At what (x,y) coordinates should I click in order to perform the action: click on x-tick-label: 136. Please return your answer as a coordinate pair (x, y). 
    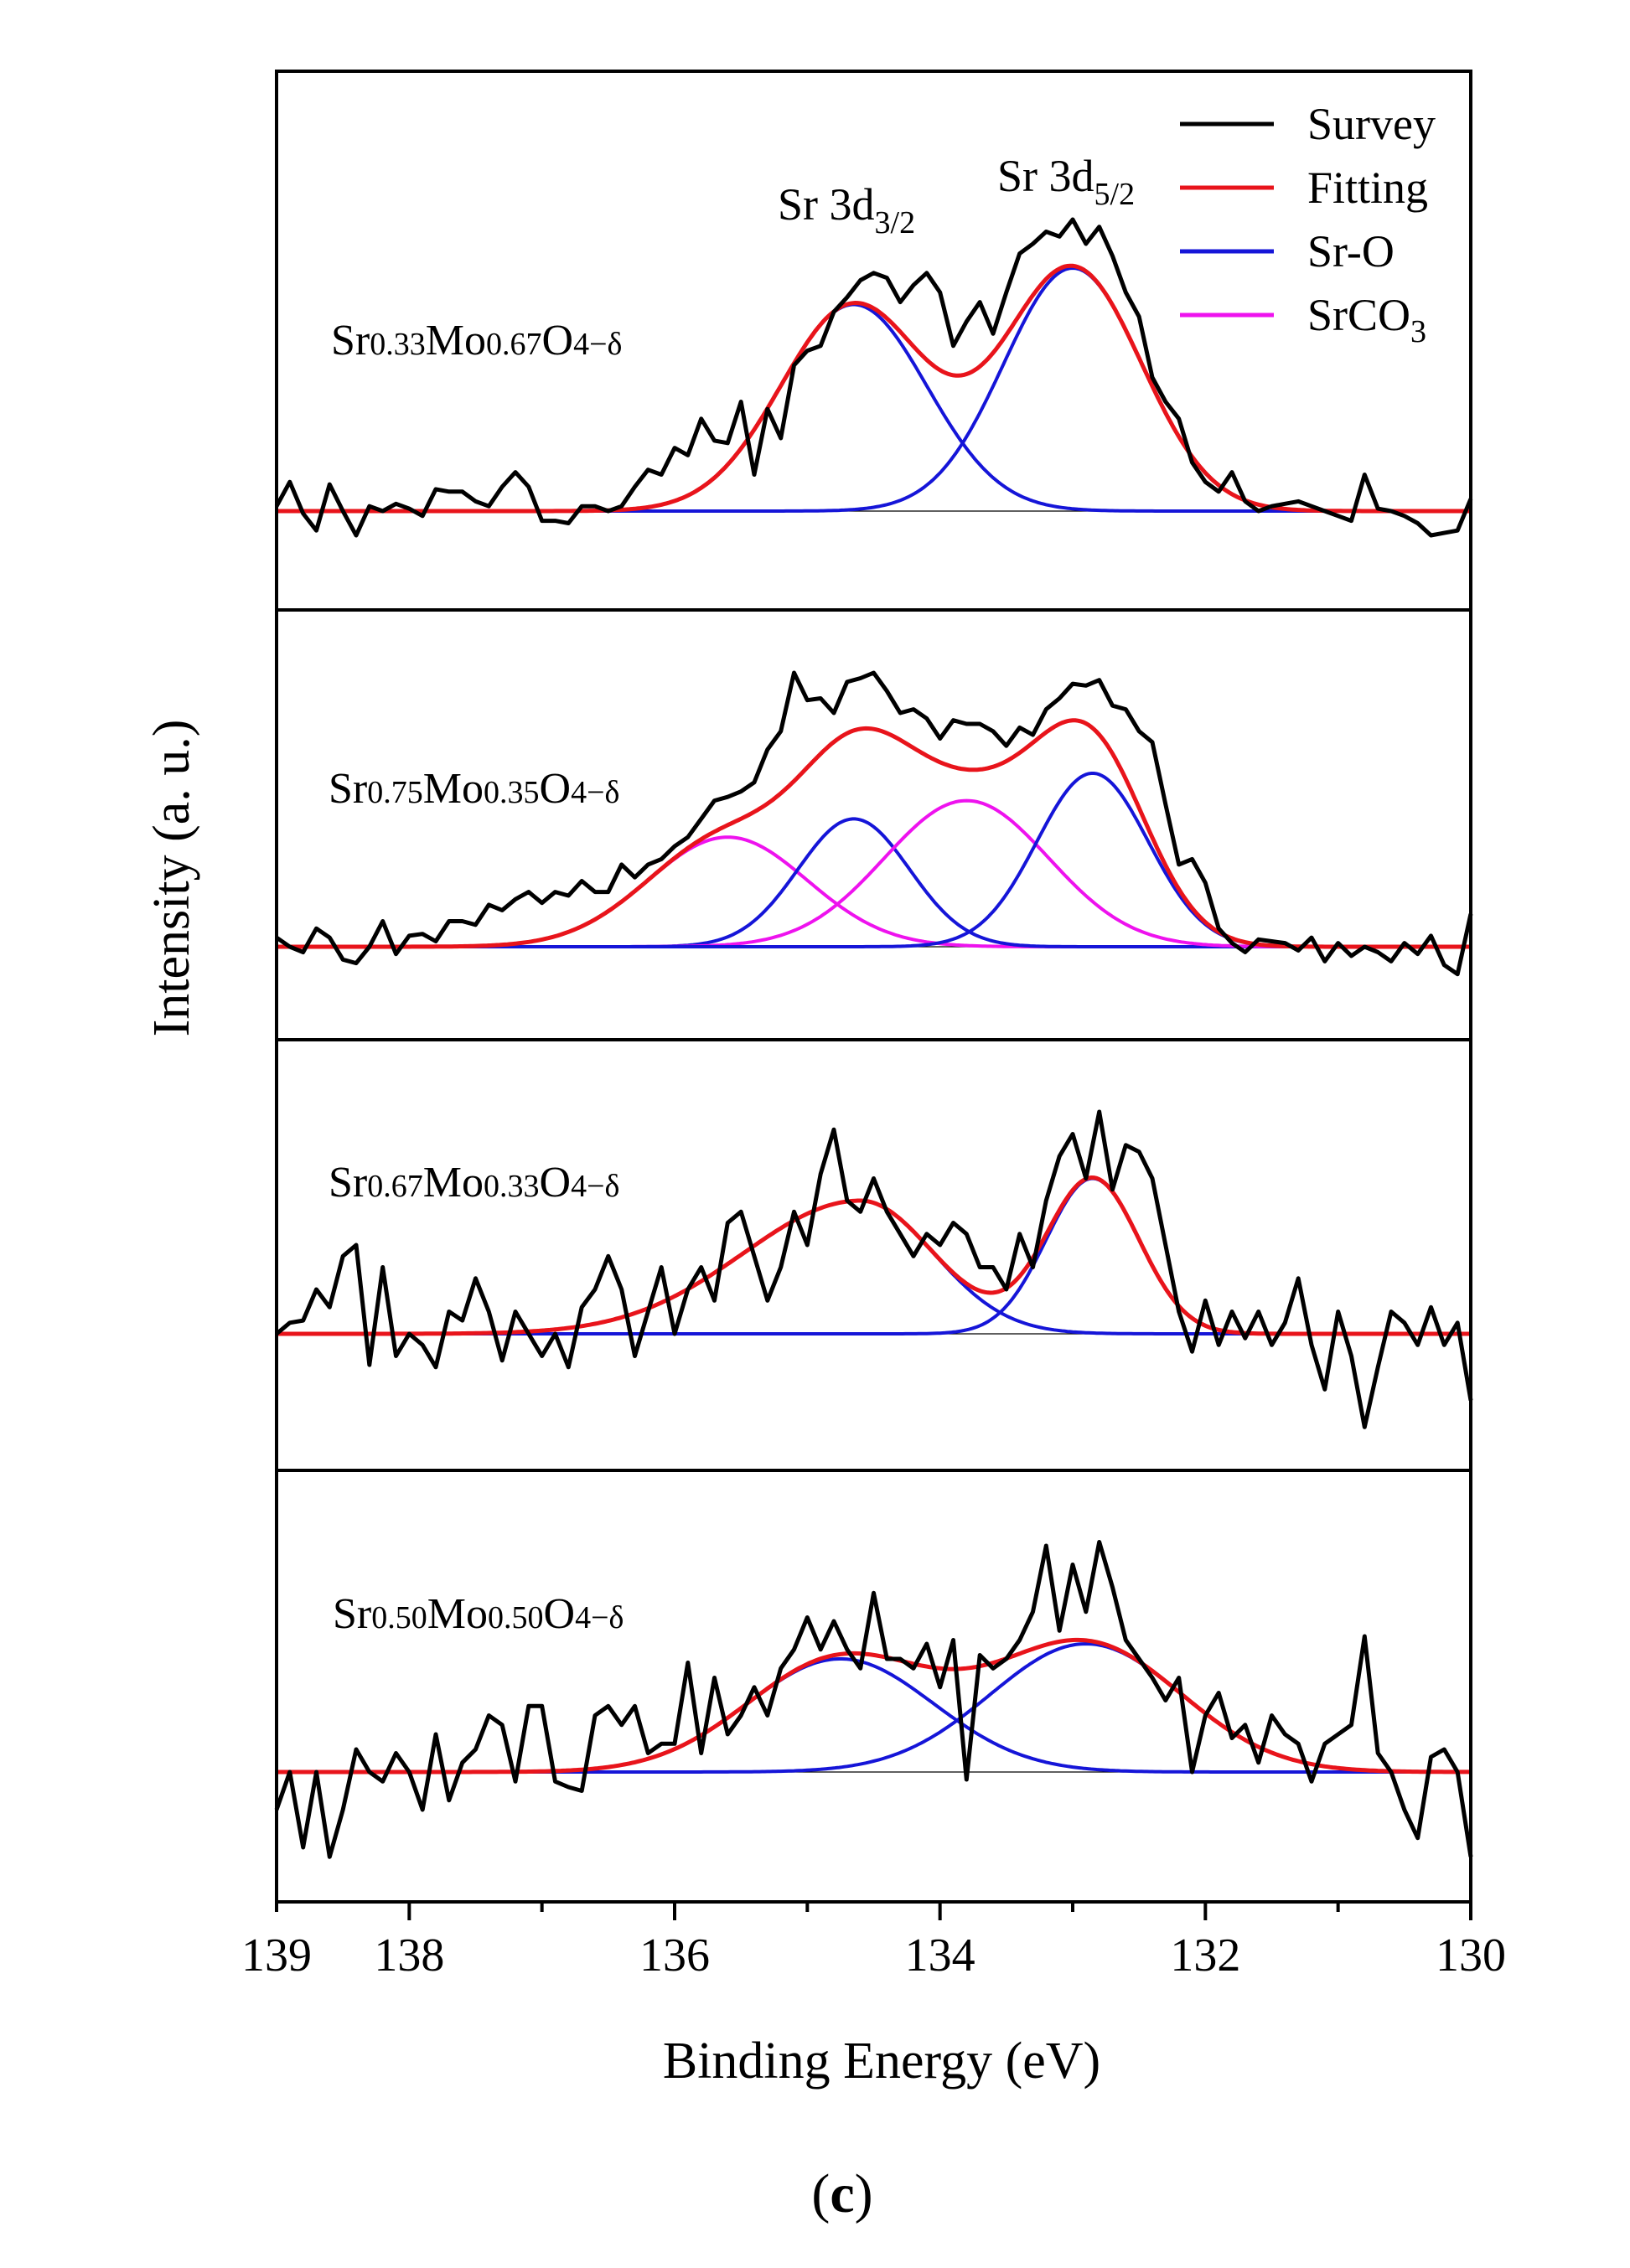
    Looking at the image, I should click on (674, 1955).